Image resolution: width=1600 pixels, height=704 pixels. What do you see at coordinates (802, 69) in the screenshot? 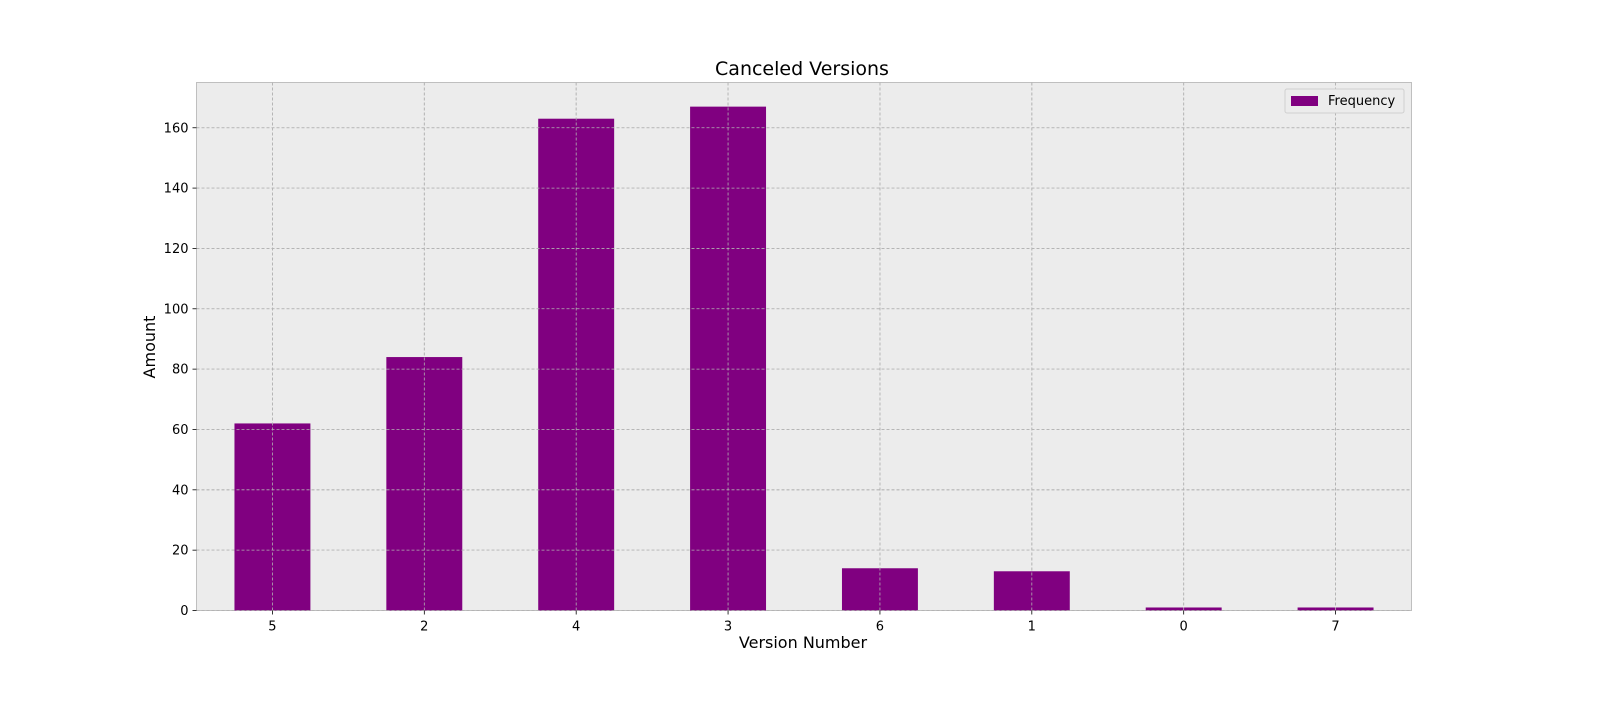
I see `chart-title: Canceled Versions` at bounding box center [802, 69].